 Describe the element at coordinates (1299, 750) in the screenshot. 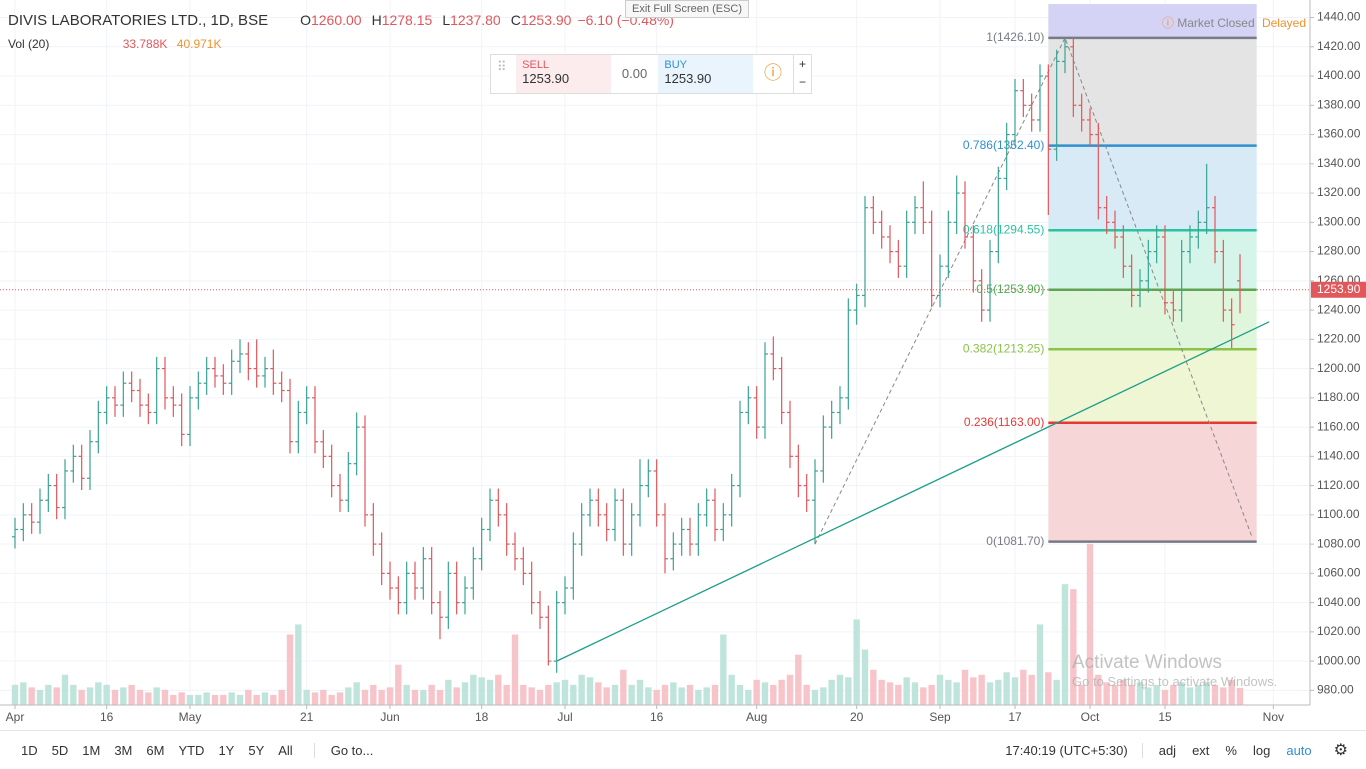

I see `option-button: auto` at that location.